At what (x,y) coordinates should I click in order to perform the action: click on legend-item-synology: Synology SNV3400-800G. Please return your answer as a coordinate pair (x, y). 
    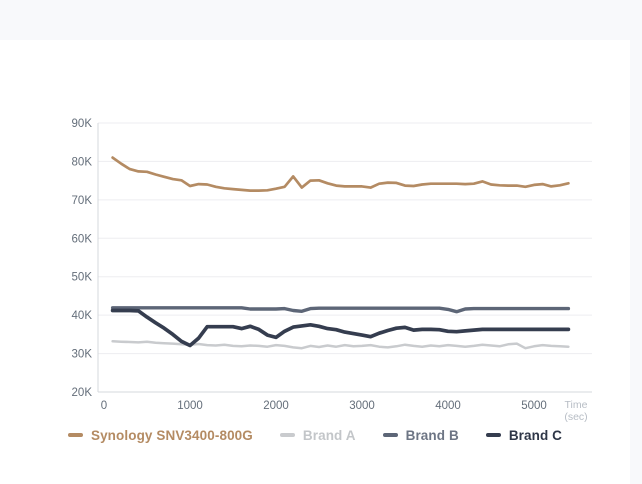
    Looking at the image, I should click on (160, 435).